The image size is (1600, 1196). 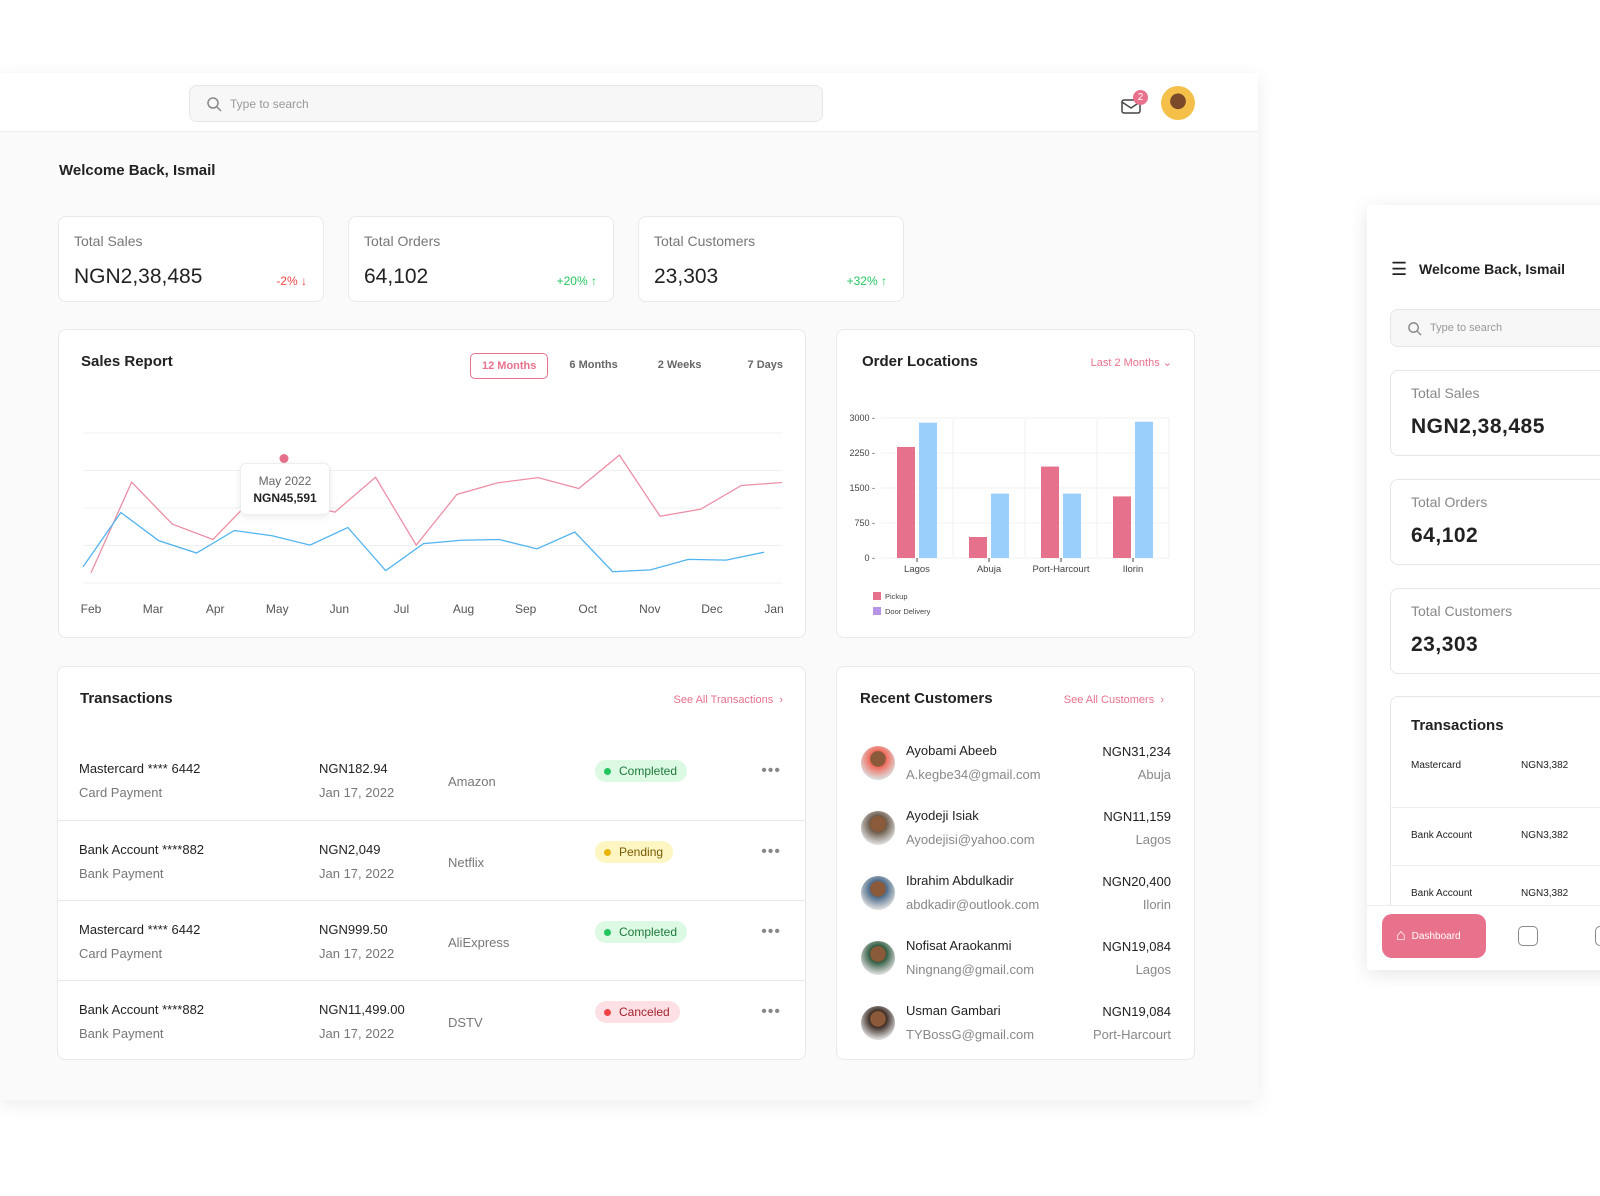 What do you see at coordinates (869, 558) in the screenshot?
I see `y-tick-label: 0 -` at bounding box center [869, 558].